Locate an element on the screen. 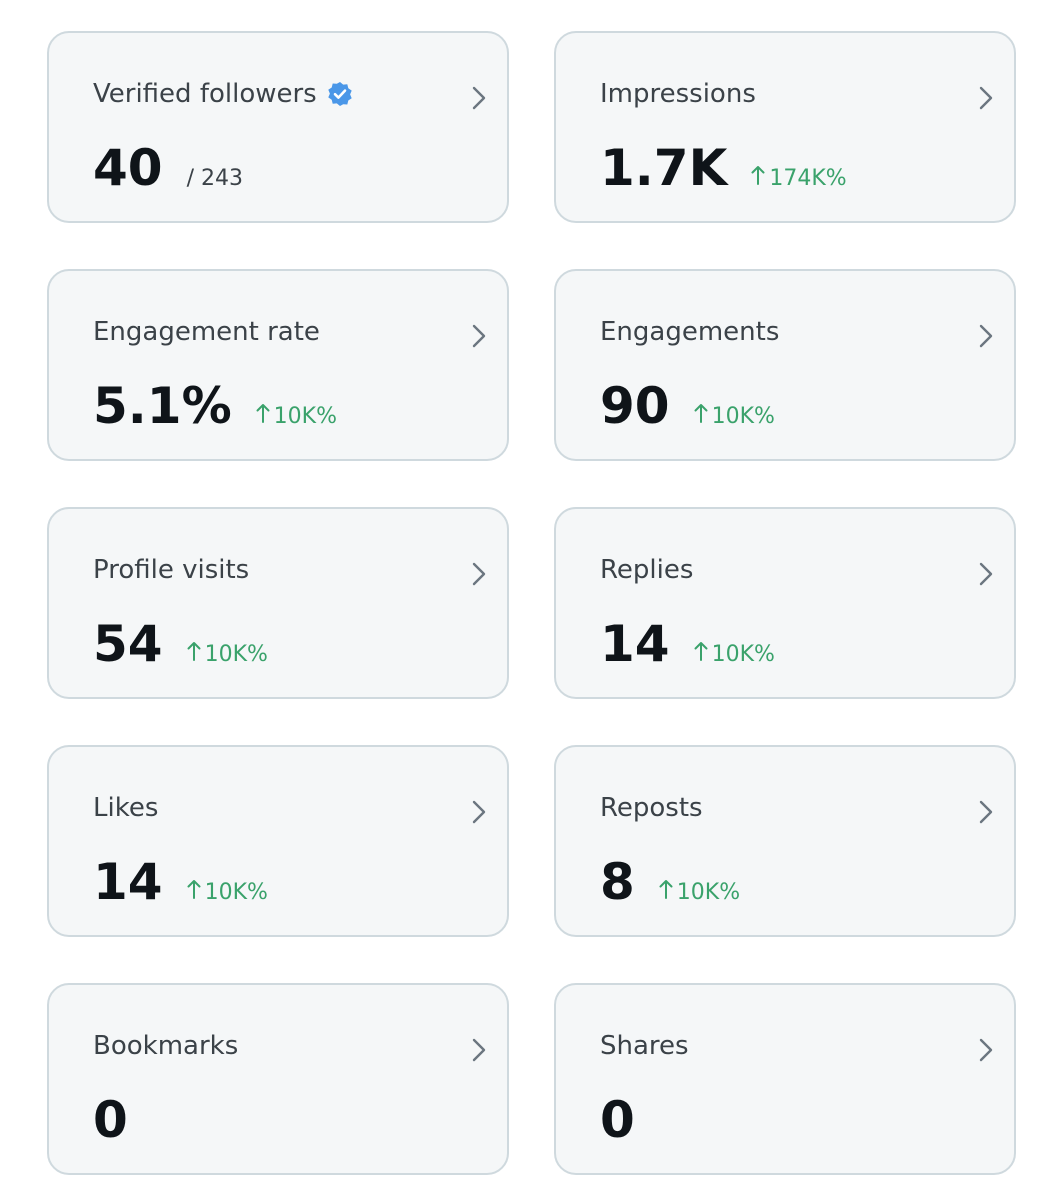 Image resolution: width=1062 pixels, height=1200 pixels. metric-label: Likes is located at coordinates (126, 808).